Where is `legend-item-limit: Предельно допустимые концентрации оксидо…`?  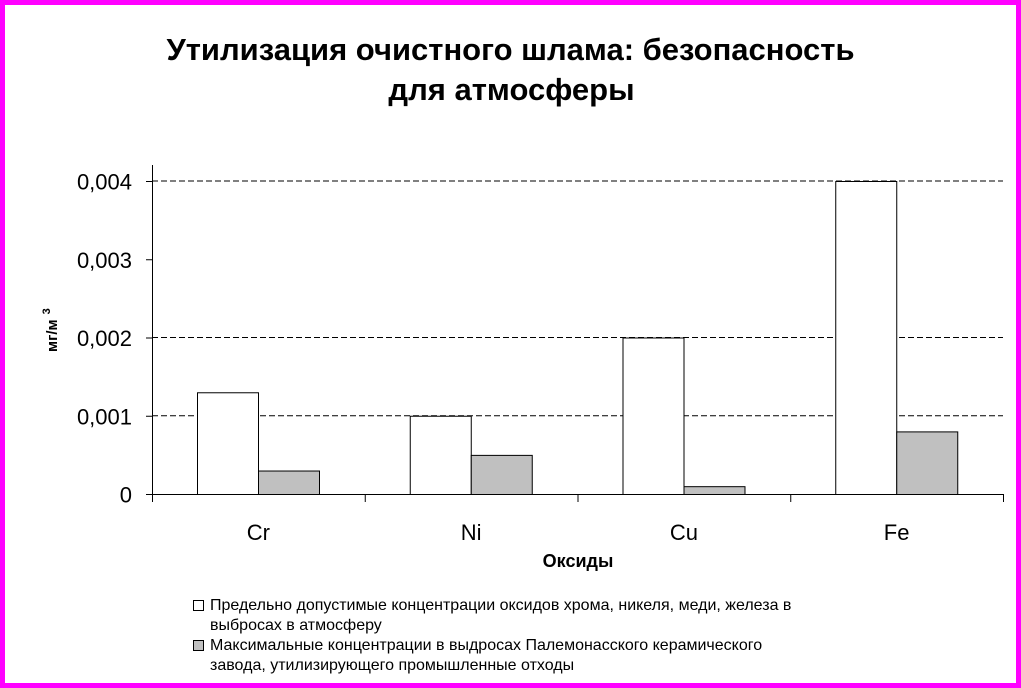
legend-item-limit: Предельно допустимые концентрации оксидо… is located at coordinates (551, 616).